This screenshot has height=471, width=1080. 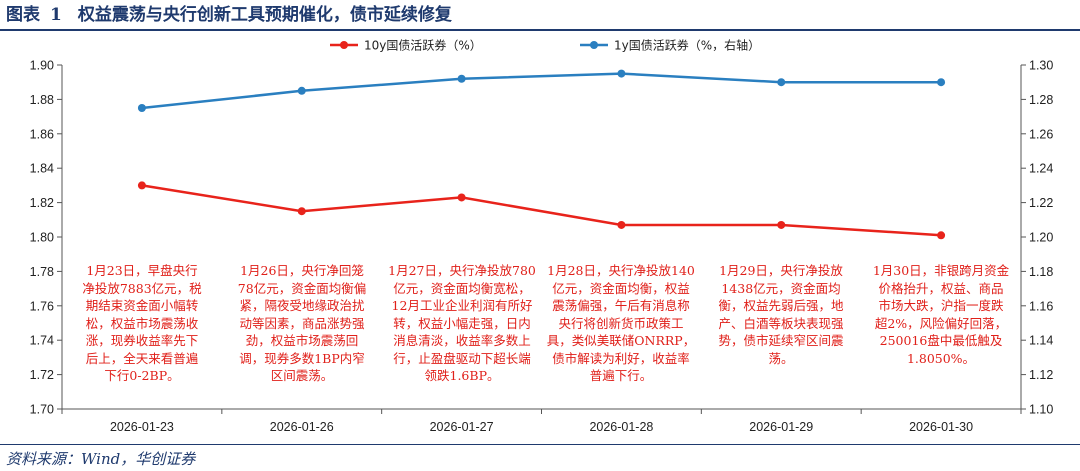 I want to click on annotation-line: 1月27日，央行净投放780, so click(x=462, y=270).